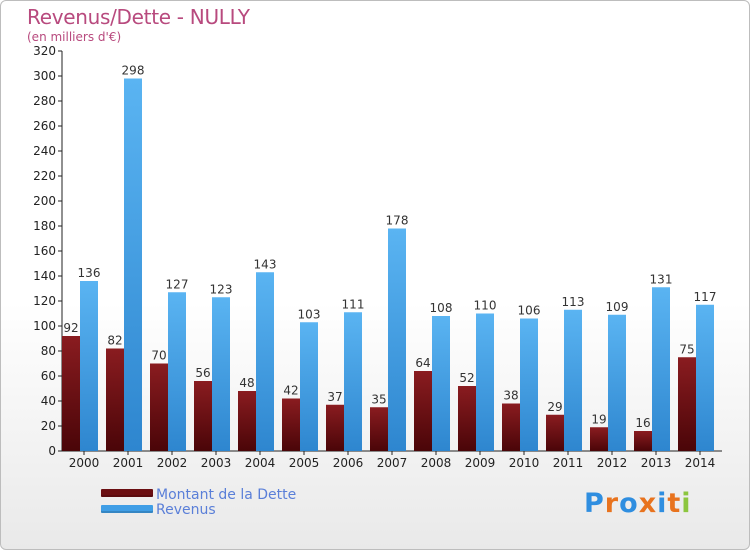 This screenshot has height=550, width=750. What do you see at coordinates (48, 376) in the screenshot?
I see `y-tick-label: 60` at bounding box center [48, 376].